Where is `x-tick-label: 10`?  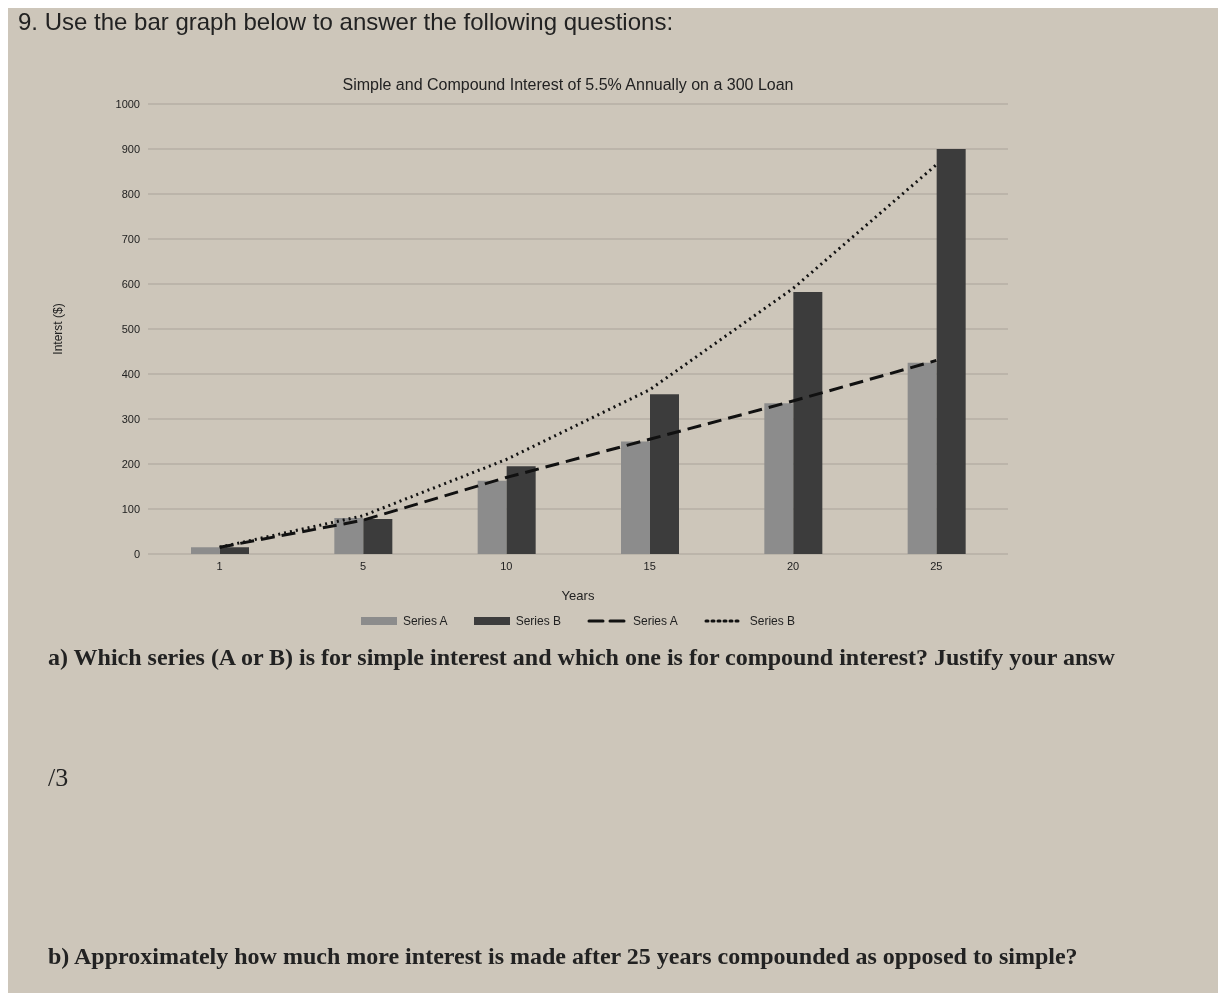
x-tick-label: 10 is located at coordinates (506, 565).